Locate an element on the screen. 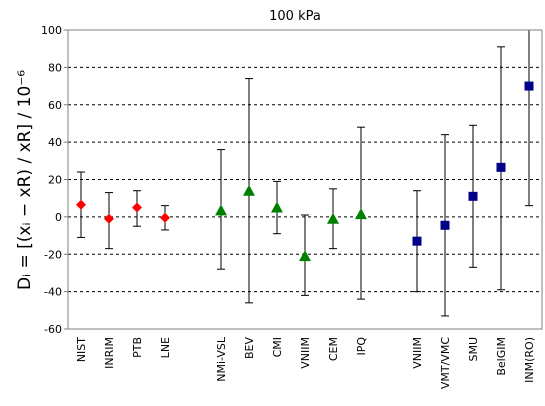 The height and width of the screenshot is (406, 545). y-tick-label: -40 is located at coordinates (53, 292).